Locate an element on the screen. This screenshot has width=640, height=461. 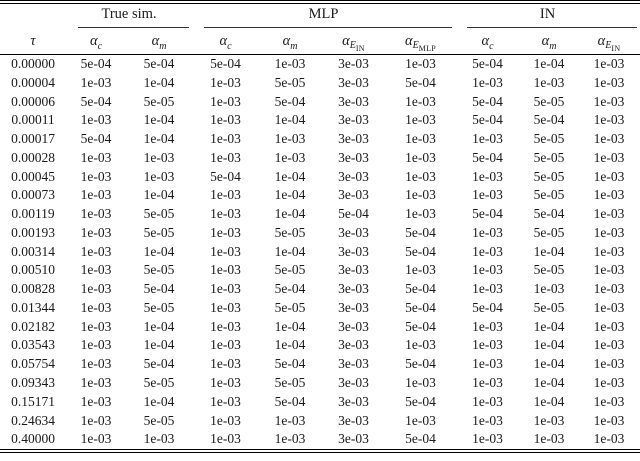
tau-value-cell: 0.00828 is located at coordinates (33, 289).